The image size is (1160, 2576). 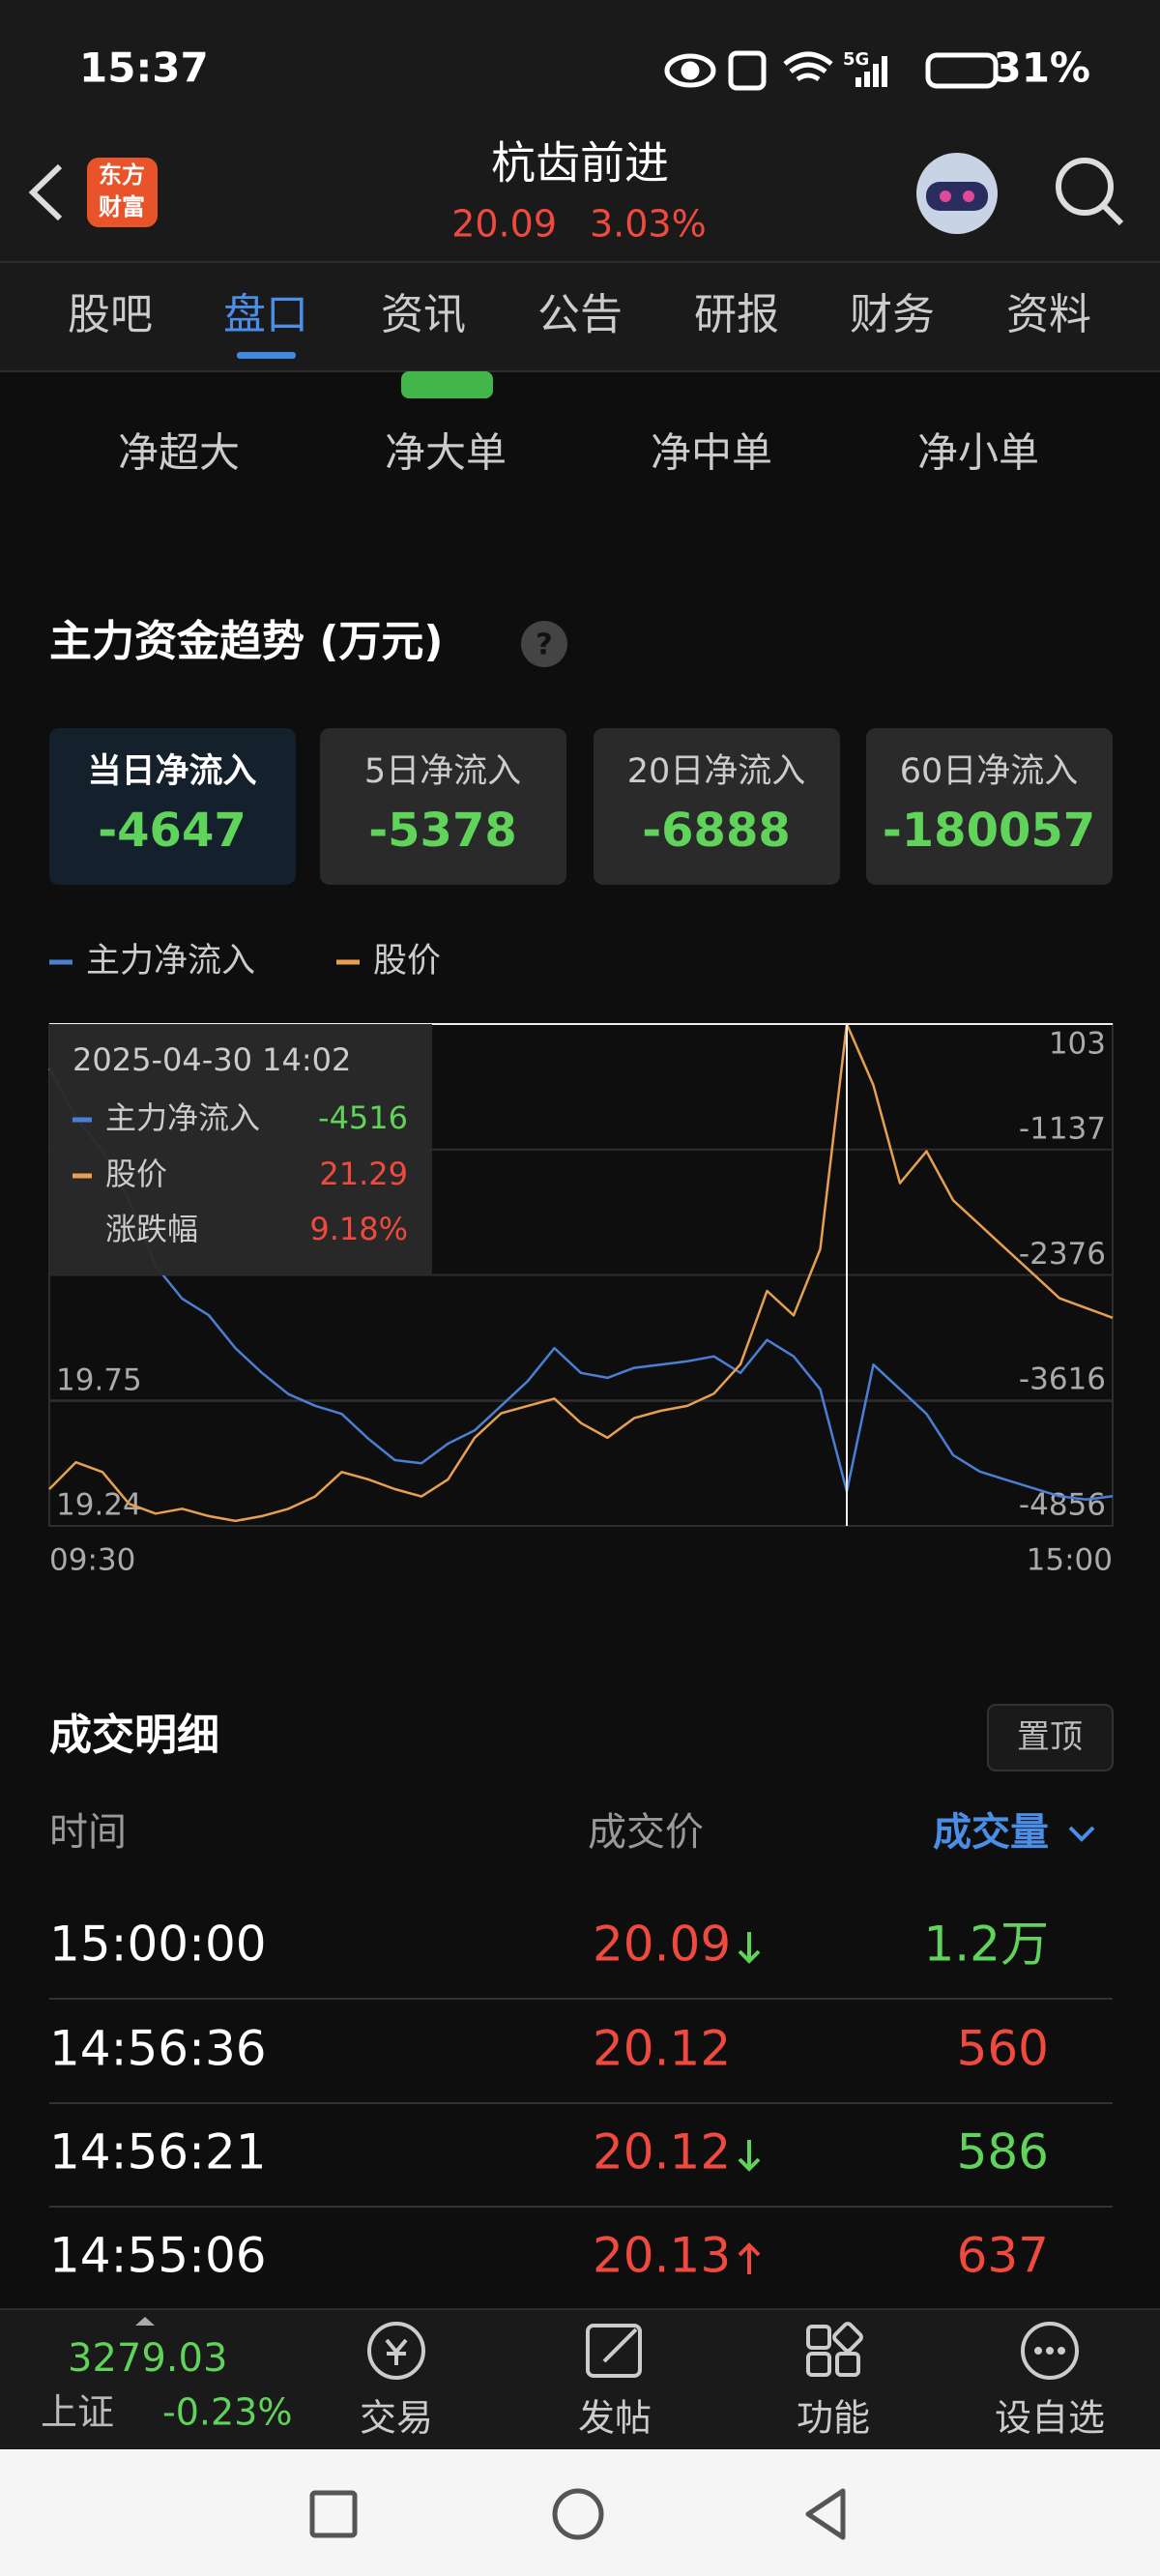 I want to click on tooltip-label: 主力净流入, so click(x=182, y=1117).